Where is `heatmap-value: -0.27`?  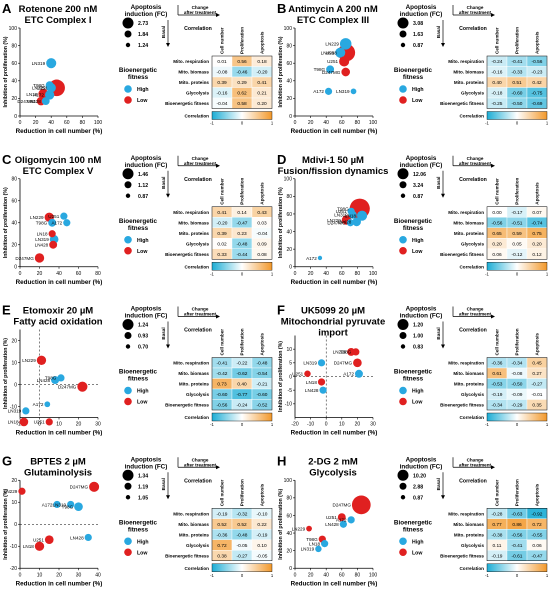
heatmap-value: -0.27 is located at coordinates (242, 556).